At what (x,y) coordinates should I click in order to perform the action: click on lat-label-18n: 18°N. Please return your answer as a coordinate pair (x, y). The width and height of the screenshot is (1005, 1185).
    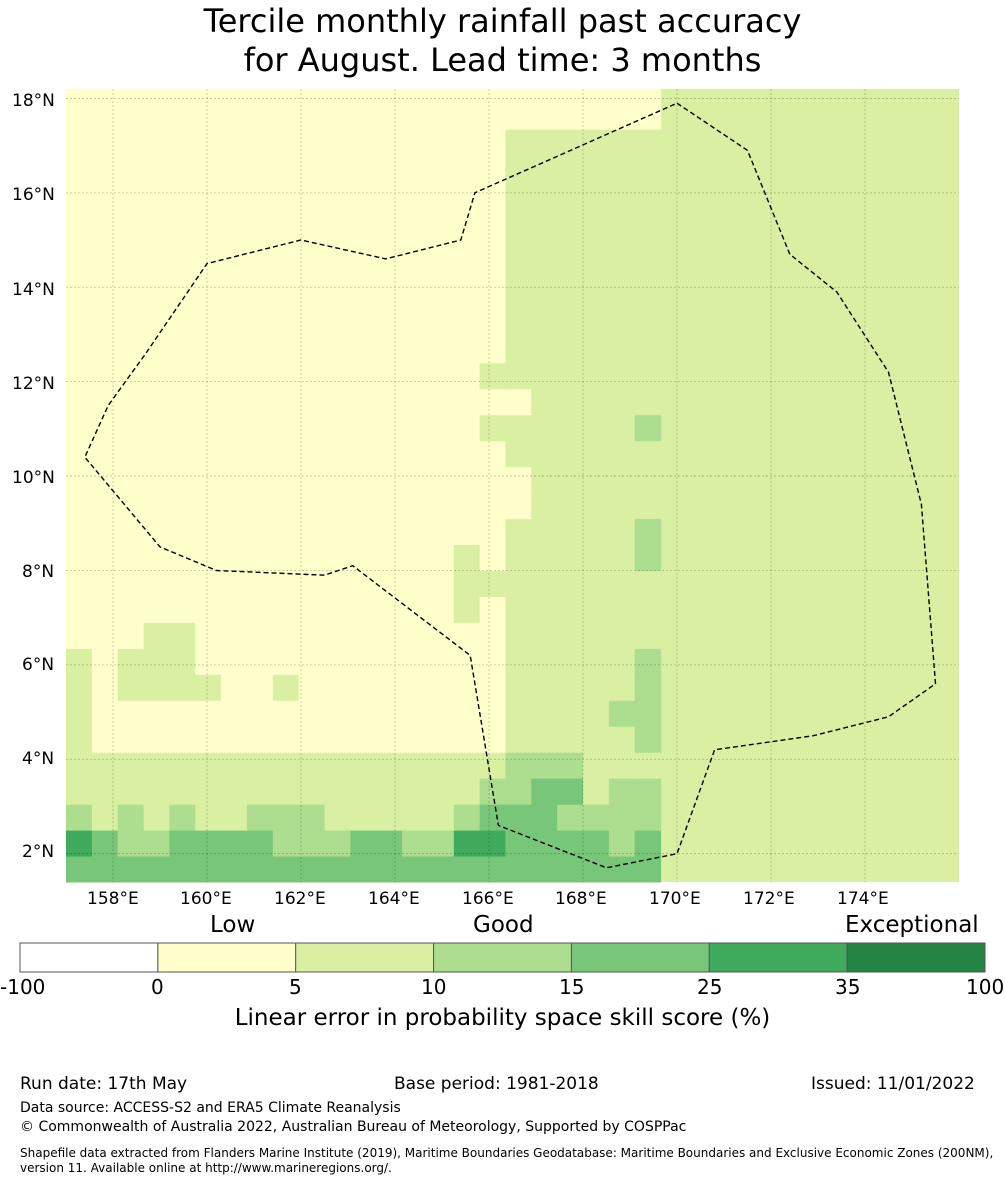
    Looking at the image, I should click on (33, 101).